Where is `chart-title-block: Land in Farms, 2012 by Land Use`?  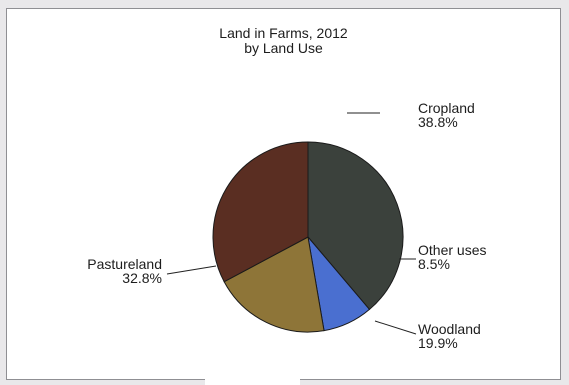
chart-title-block: Land in Farms, 2012 by Land Use is located at coordinates (283, 41).